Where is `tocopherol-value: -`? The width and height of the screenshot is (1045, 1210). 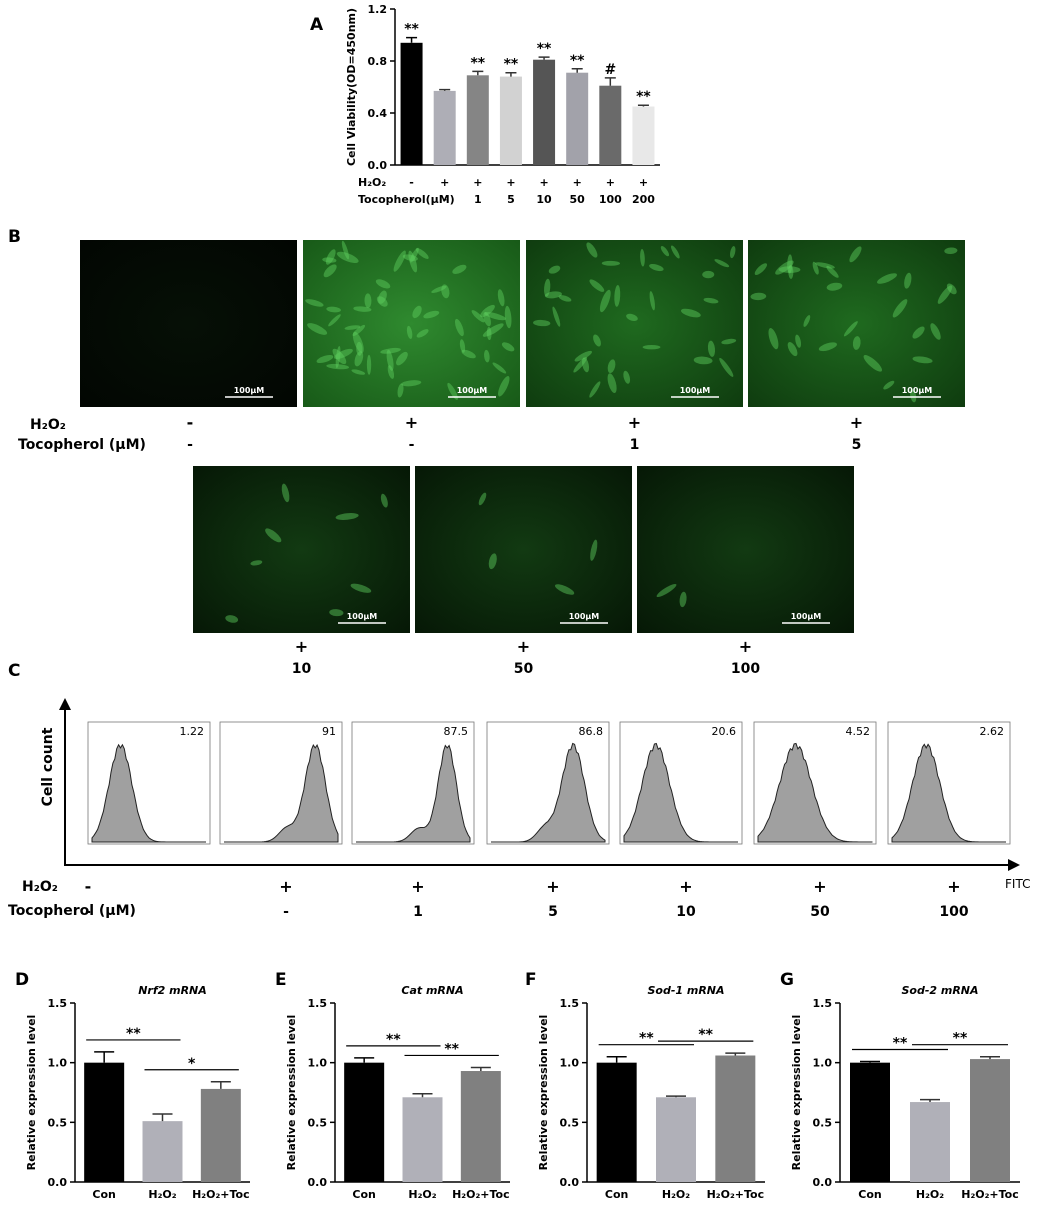
tocopherol-value: - is located at coordinates (286, 912).